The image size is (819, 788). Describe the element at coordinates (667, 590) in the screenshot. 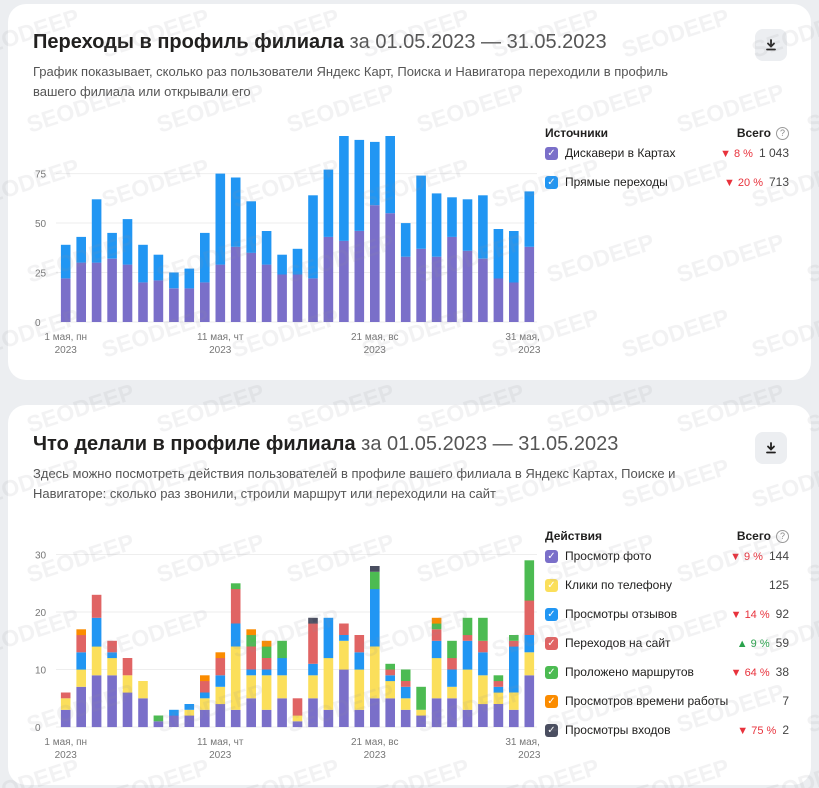

I see `legend-item: ✓ Клики по телефону 125` at that location.